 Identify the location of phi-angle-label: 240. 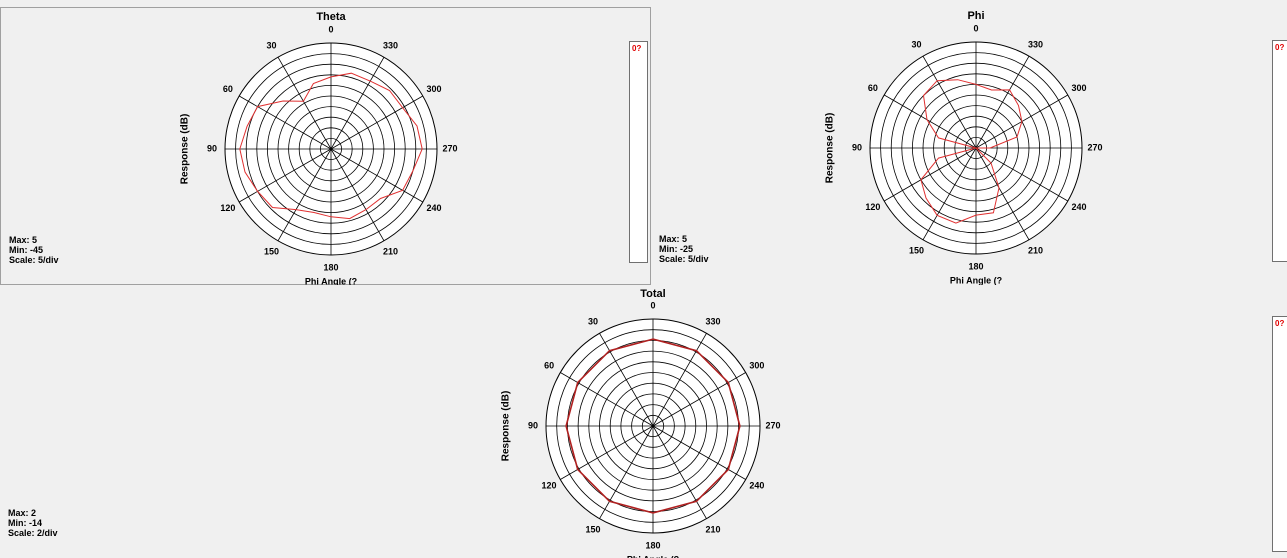
(1079, 207).